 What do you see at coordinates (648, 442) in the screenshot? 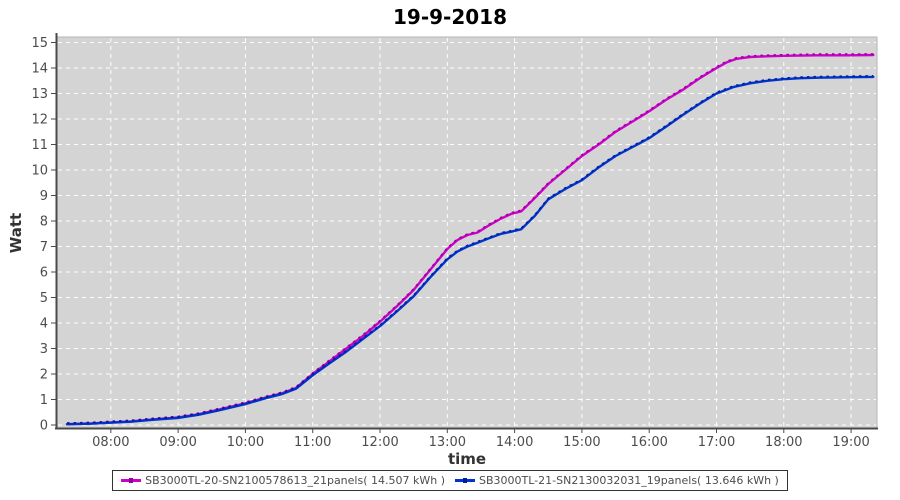
I see `x-tick-label: 16:00` at bounding box center [648, 442].